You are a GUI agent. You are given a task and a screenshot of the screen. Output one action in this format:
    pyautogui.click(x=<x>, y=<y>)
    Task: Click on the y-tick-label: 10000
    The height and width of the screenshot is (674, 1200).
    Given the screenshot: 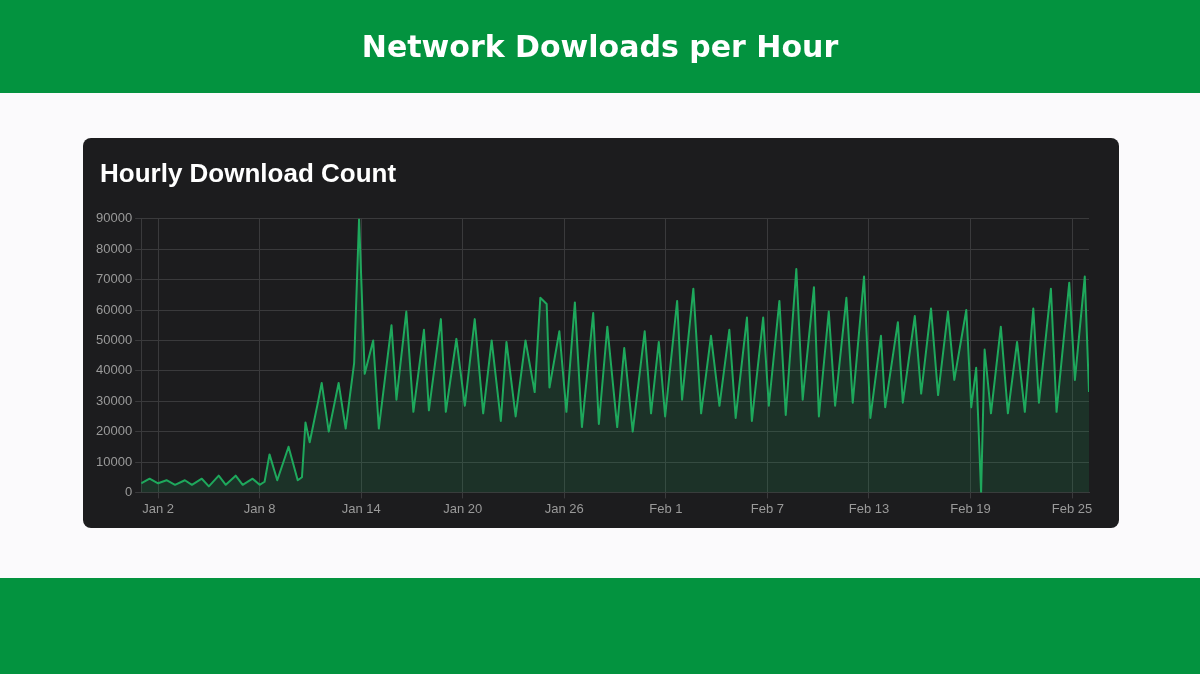 What is the action you would take?
    pyautogui.click(x=114, y=461)
    